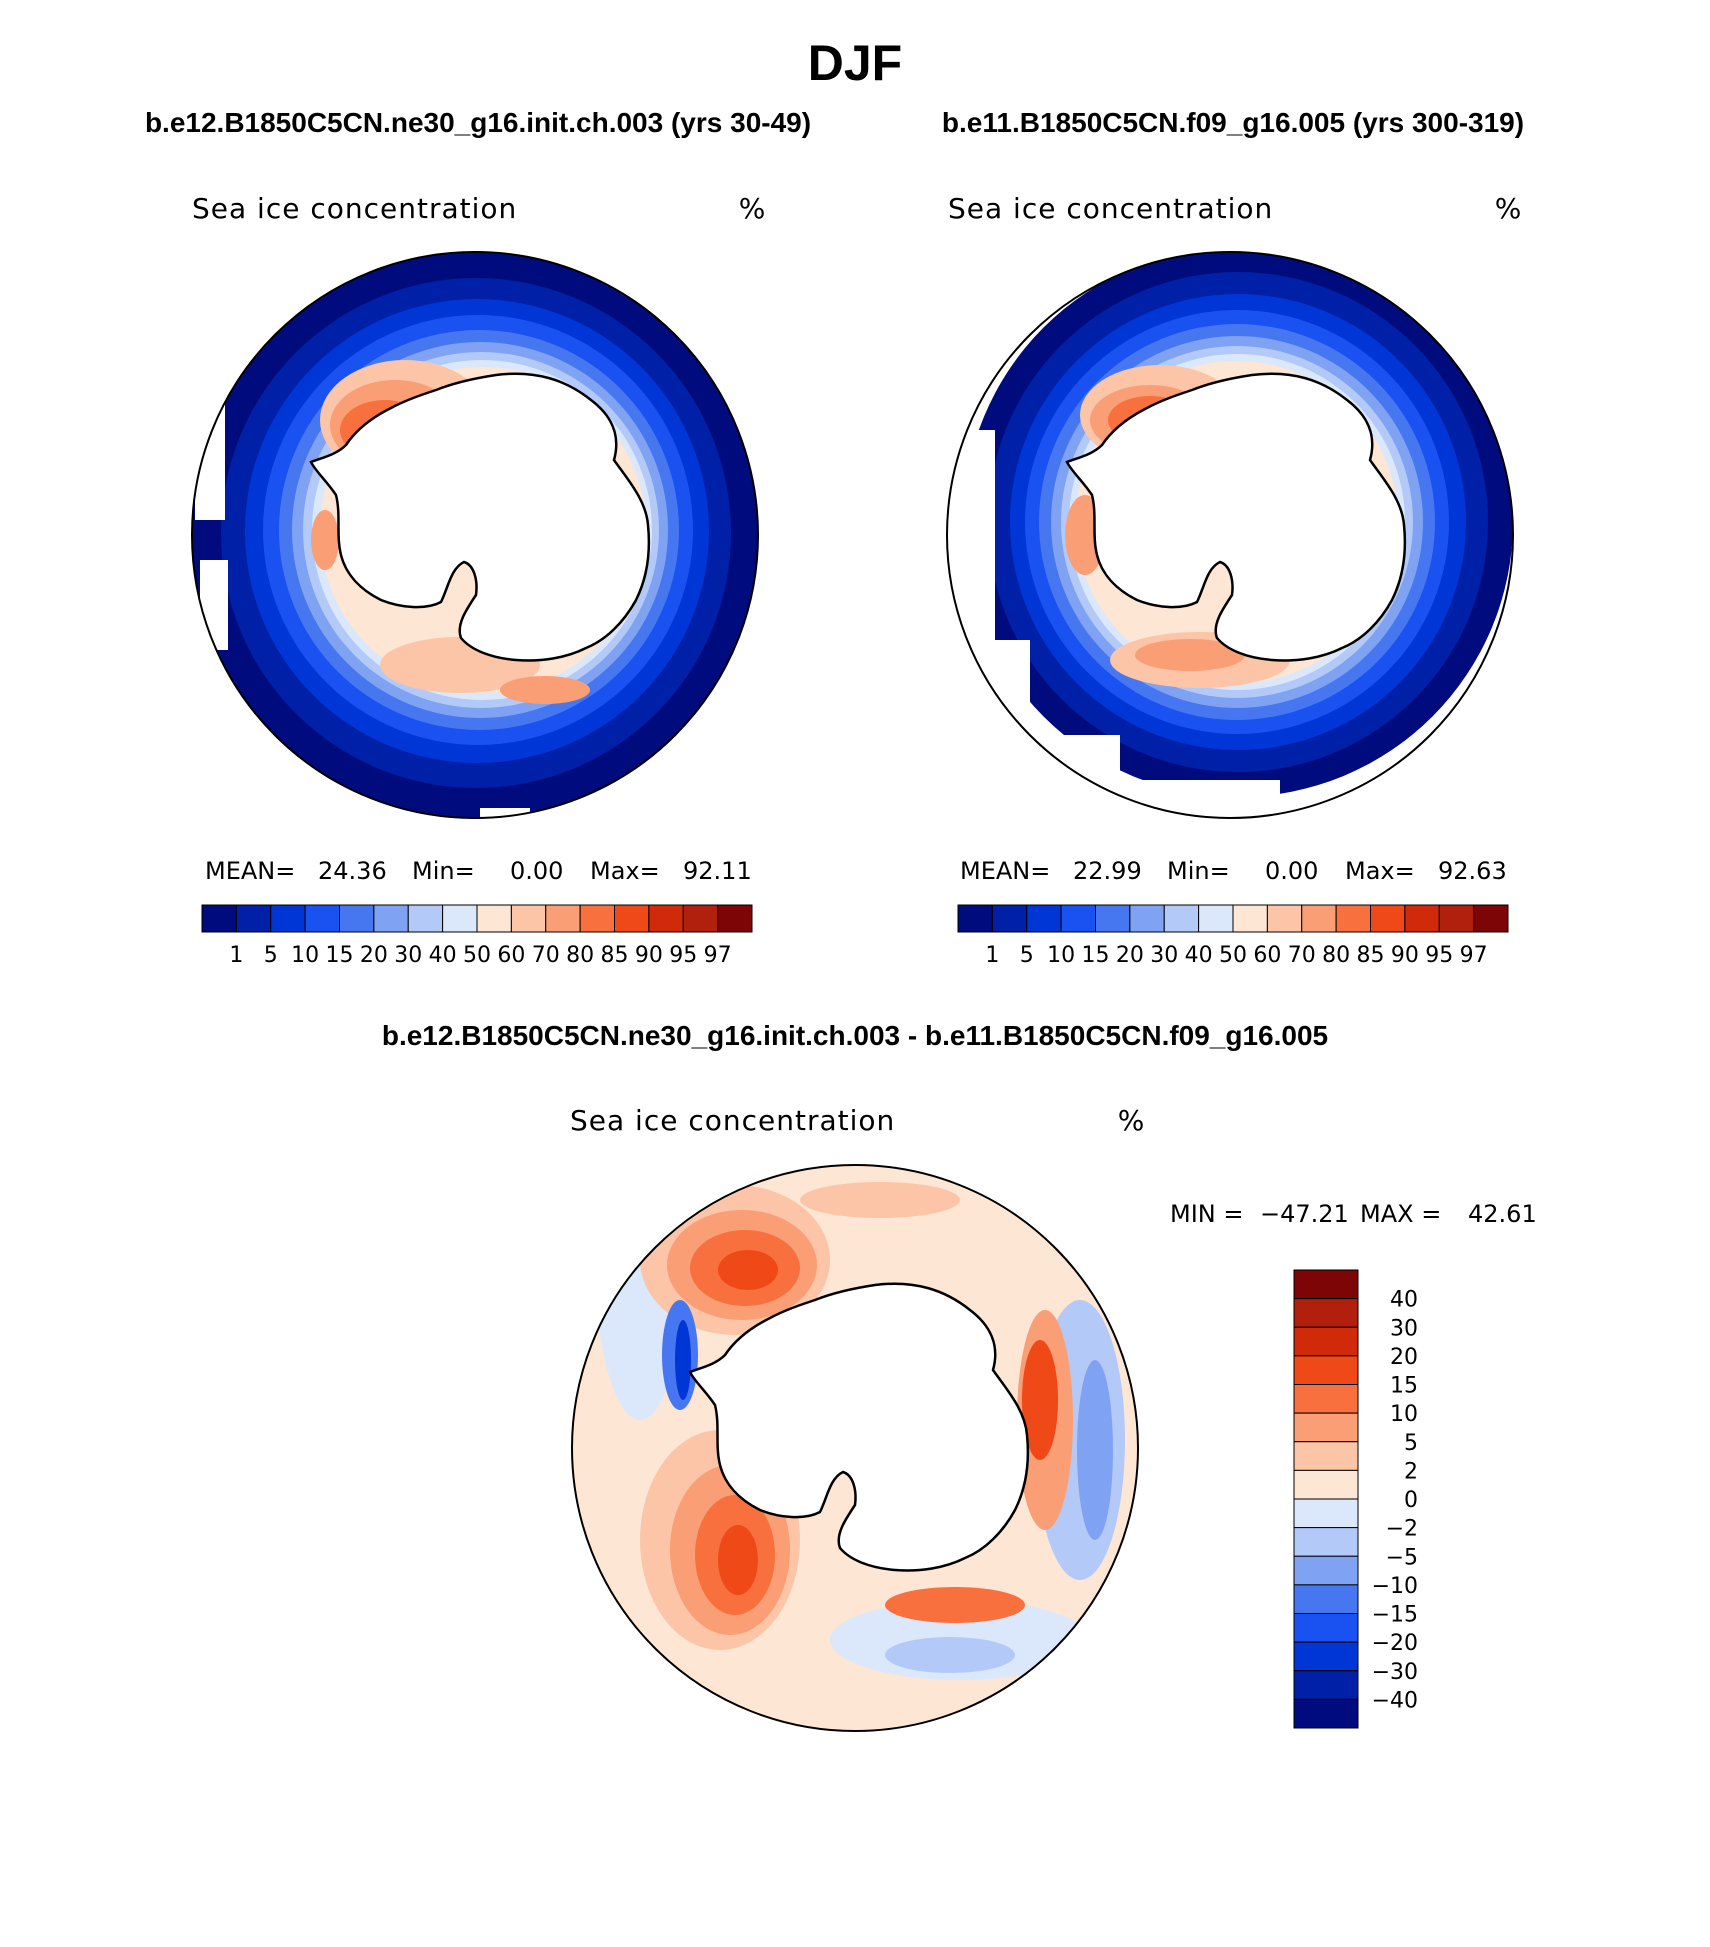 The width and height of the screenshot is (1710, 1947). Describe the element at coordinates (1230, 535) in the screenshot. I see `panel-2-map` at that location.